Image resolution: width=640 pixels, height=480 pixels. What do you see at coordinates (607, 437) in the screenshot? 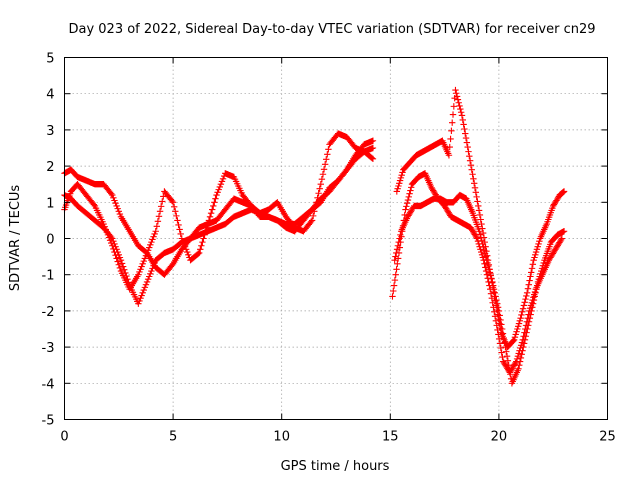
I see `x-tick-label: 25` at bounding box center [607, 437].